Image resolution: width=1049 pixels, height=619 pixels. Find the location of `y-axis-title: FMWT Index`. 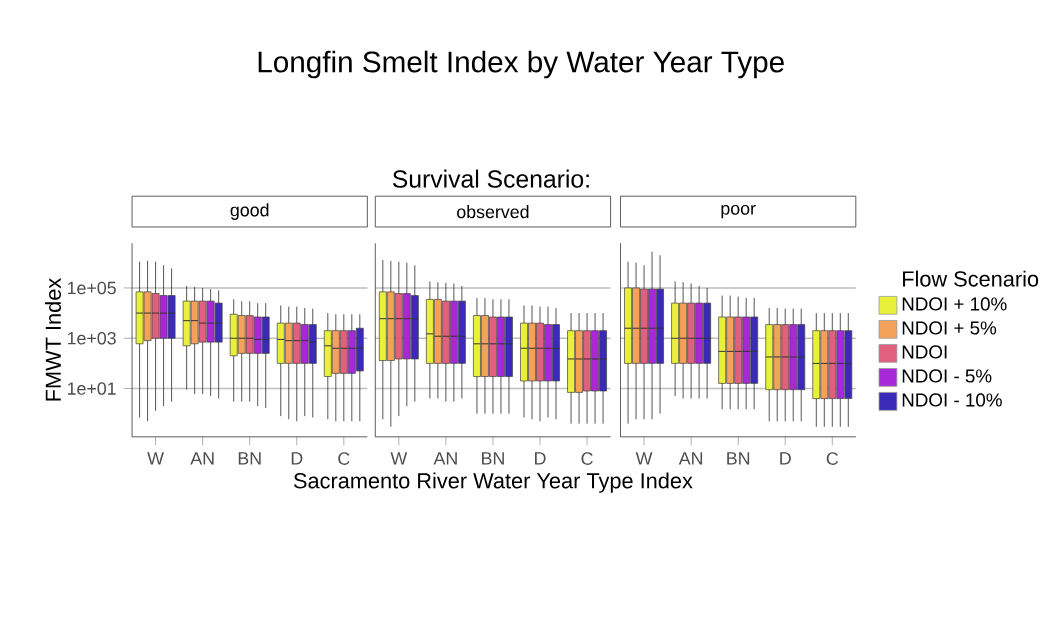

y-axis-title: FMWT Index is located at coordinates (53, 339).